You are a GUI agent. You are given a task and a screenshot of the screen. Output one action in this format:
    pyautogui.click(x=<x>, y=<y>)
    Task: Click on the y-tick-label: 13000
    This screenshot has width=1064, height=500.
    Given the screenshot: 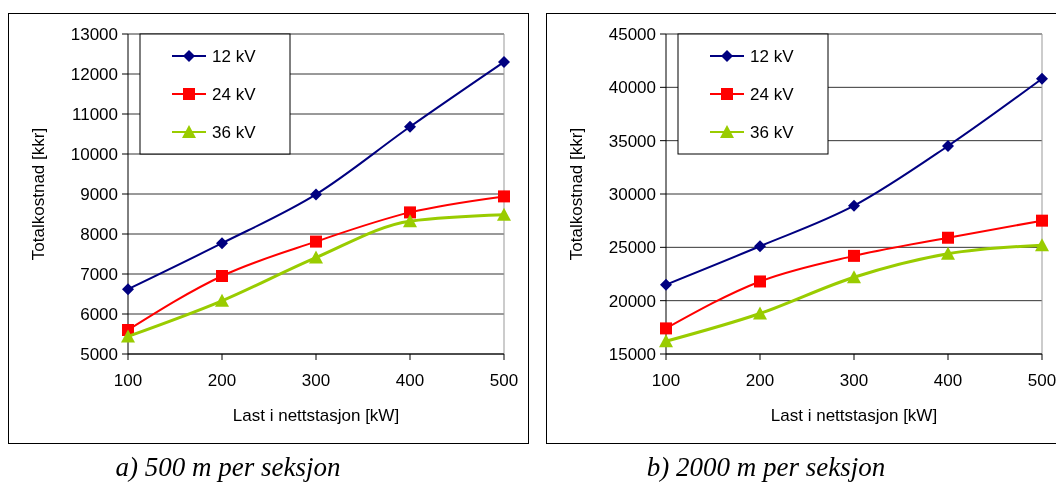 What is the action you would take?
    pyautogui.click(x=94, y=34)
    